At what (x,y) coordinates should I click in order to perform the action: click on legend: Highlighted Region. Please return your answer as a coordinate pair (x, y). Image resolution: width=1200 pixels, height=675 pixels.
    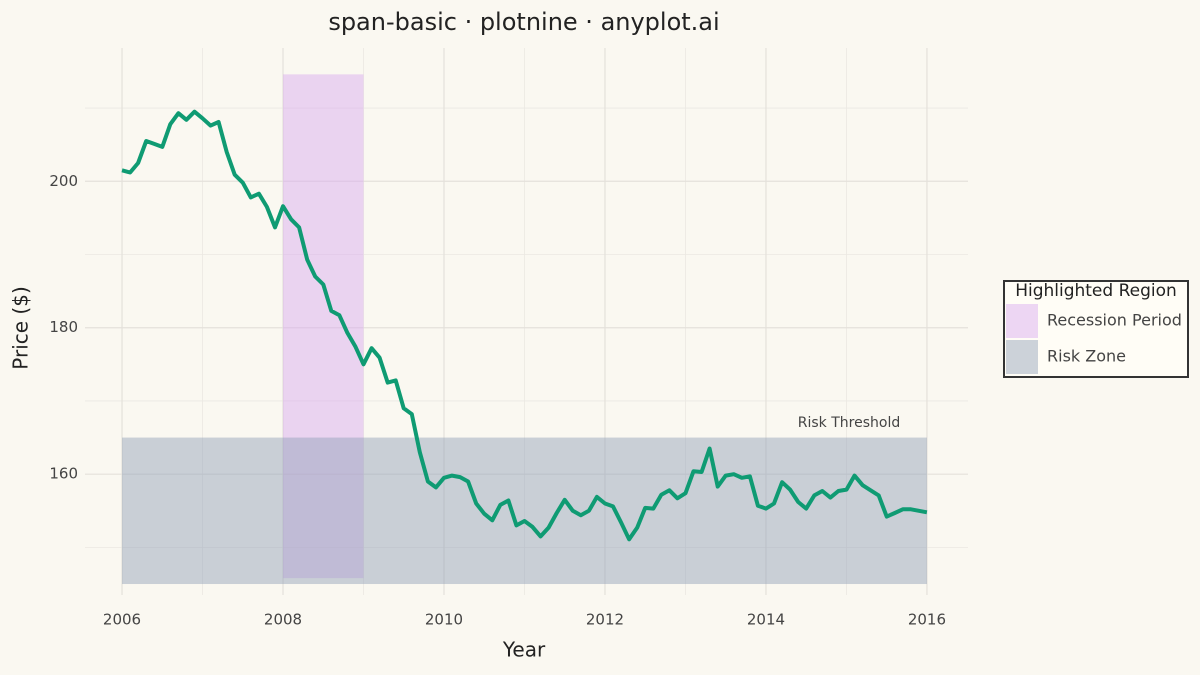
    Looking at the image, I should click on (1096, 329).